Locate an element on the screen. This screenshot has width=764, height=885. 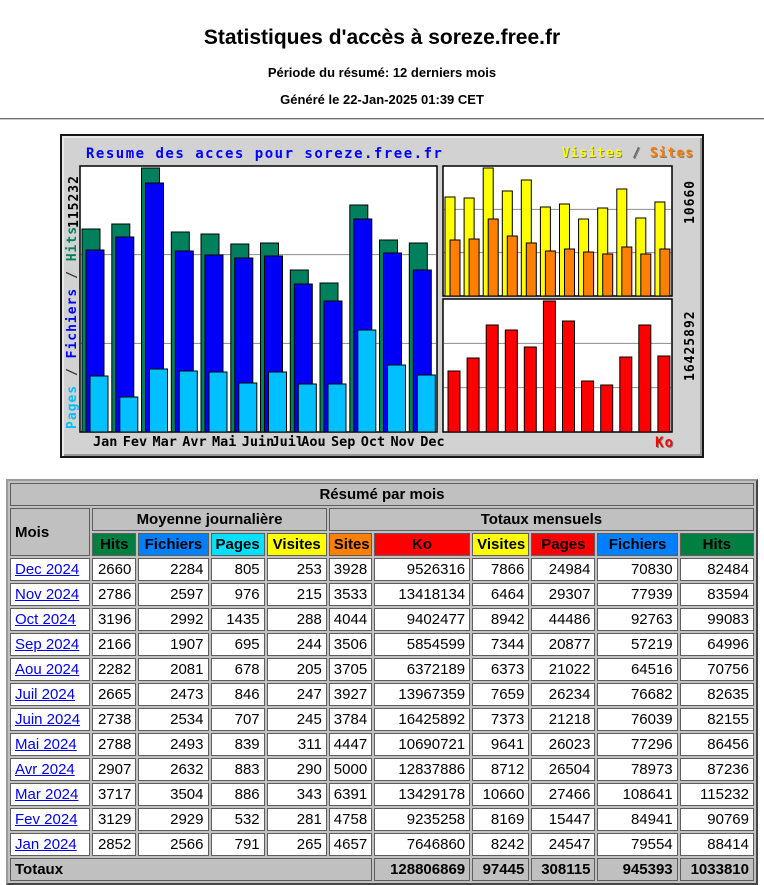
value-cell: 83594 is located at coordinates (716, 594).